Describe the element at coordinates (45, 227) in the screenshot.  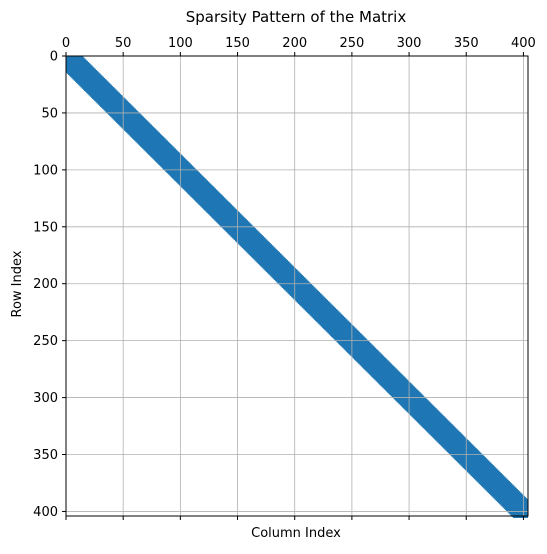
I see `y-tick-label-3: 150` at that location.